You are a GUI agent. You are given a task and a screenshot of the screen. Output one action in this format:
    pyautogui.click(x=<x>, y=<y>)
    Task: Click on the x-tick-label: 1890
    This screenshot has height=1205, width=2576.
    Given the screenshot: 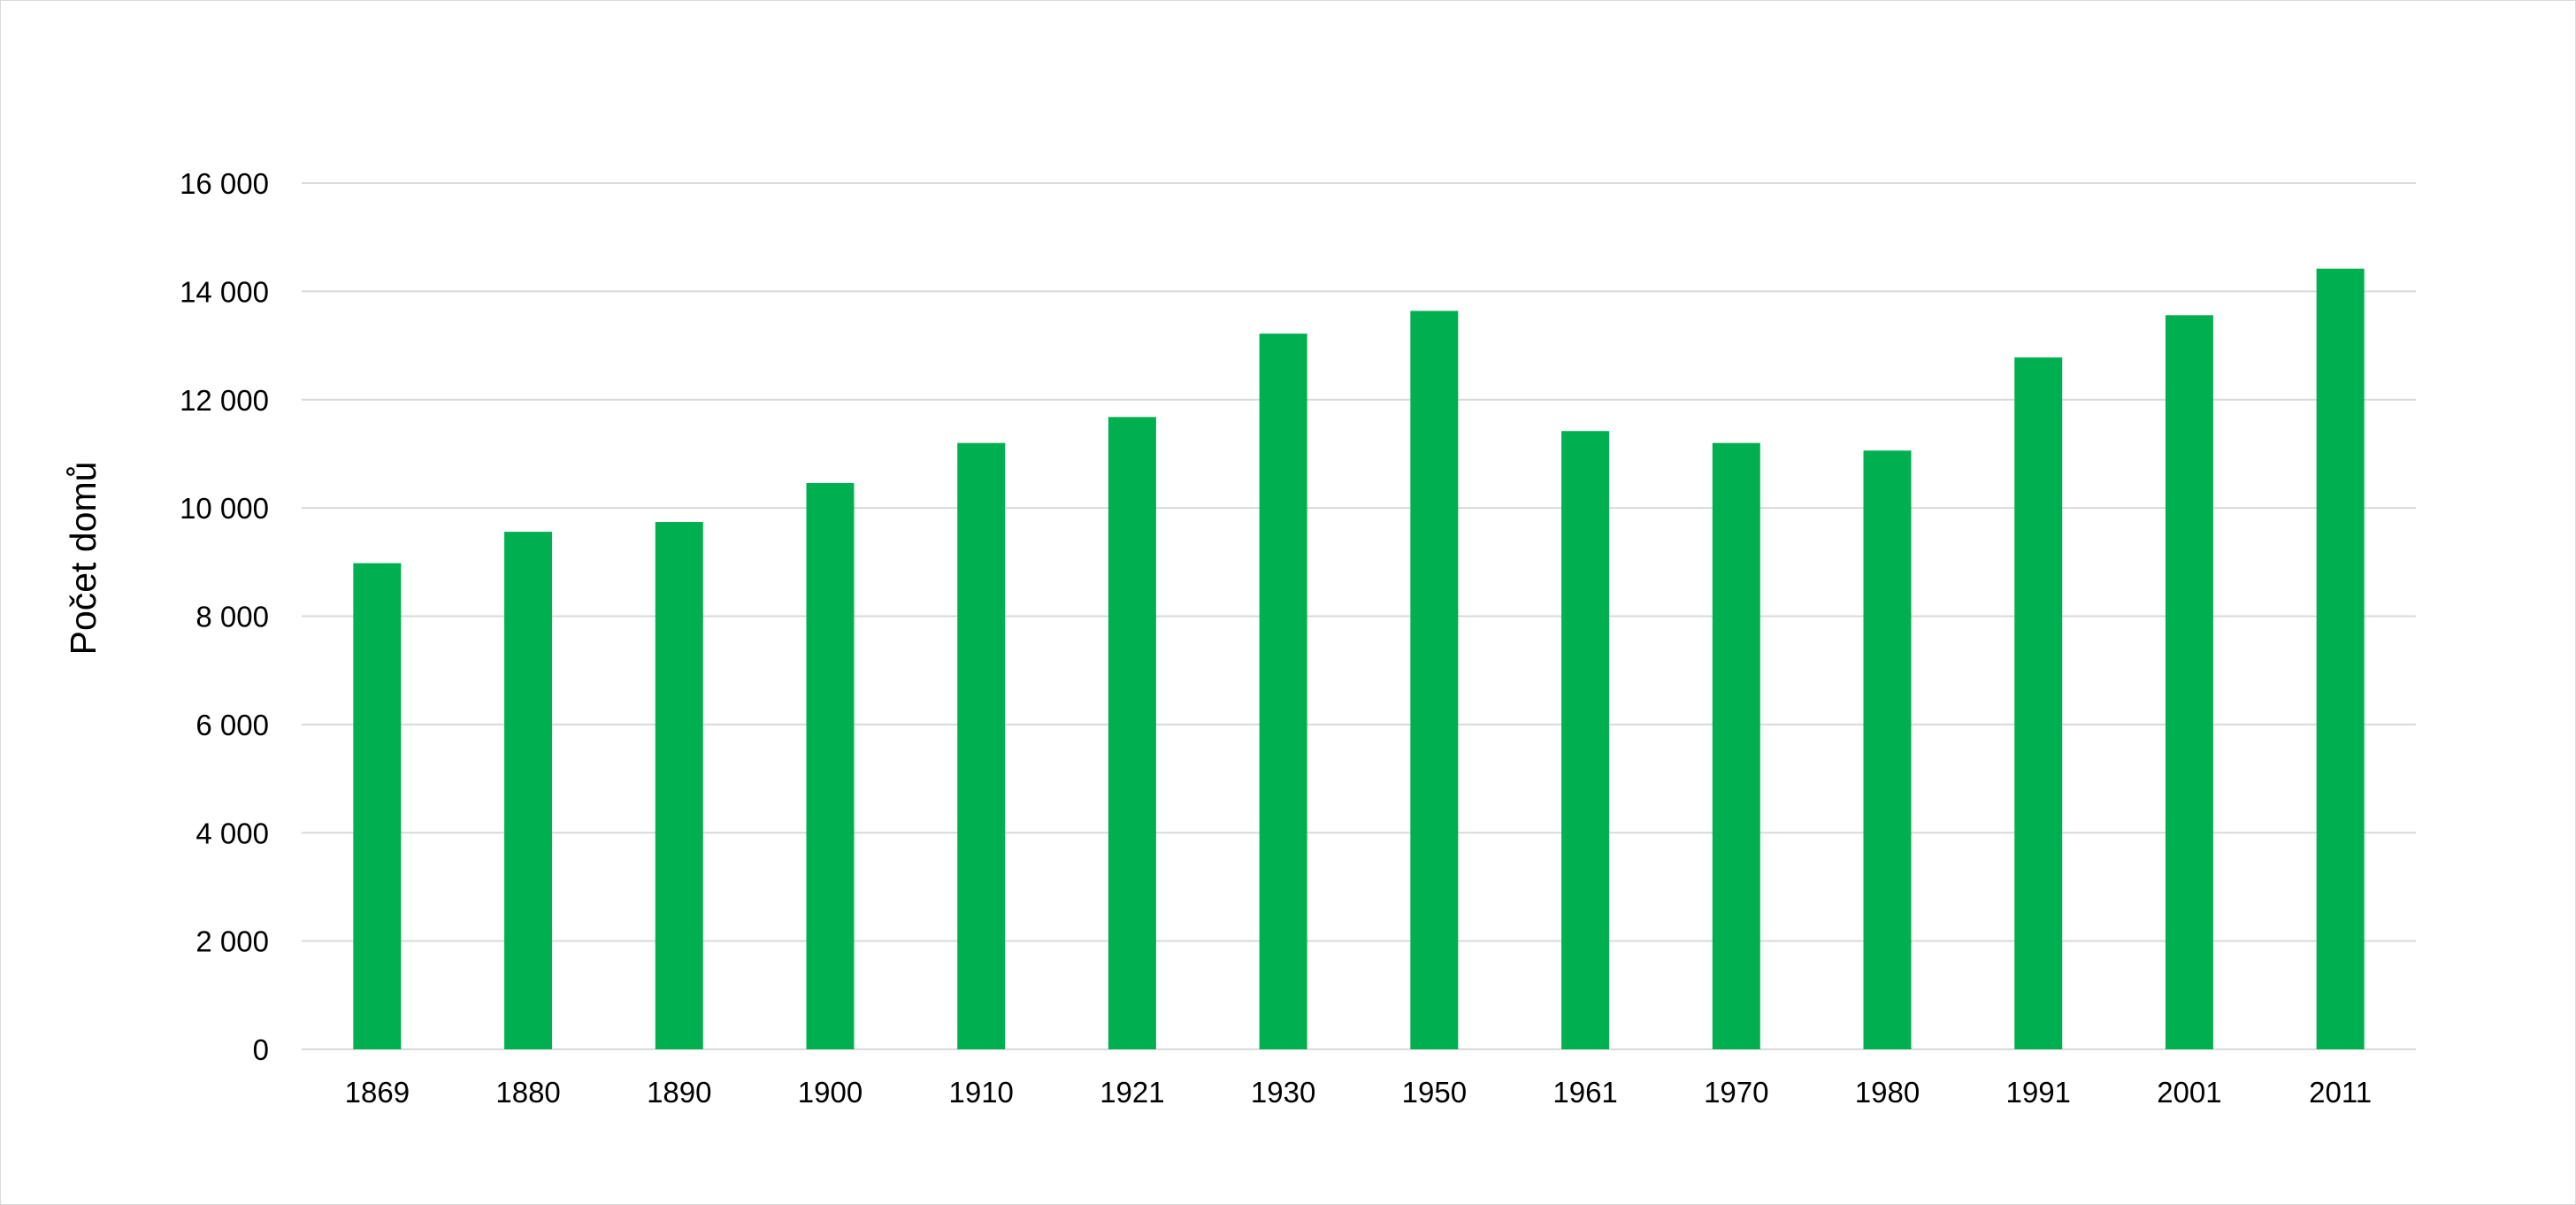 What is the action you would take?
    pyautogui.click(x=679, y=1092)
    